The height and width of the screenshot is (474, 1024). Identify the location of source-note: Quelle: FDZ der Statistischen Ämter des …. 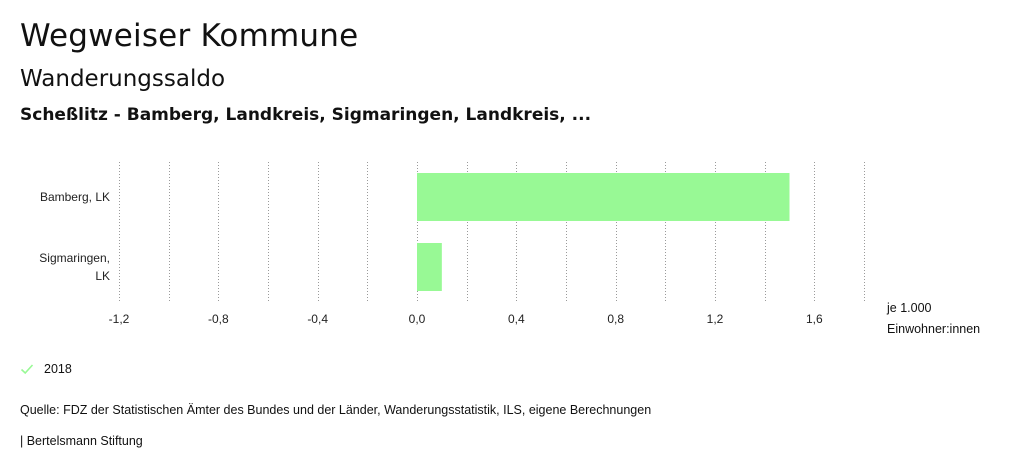
(336, 410).